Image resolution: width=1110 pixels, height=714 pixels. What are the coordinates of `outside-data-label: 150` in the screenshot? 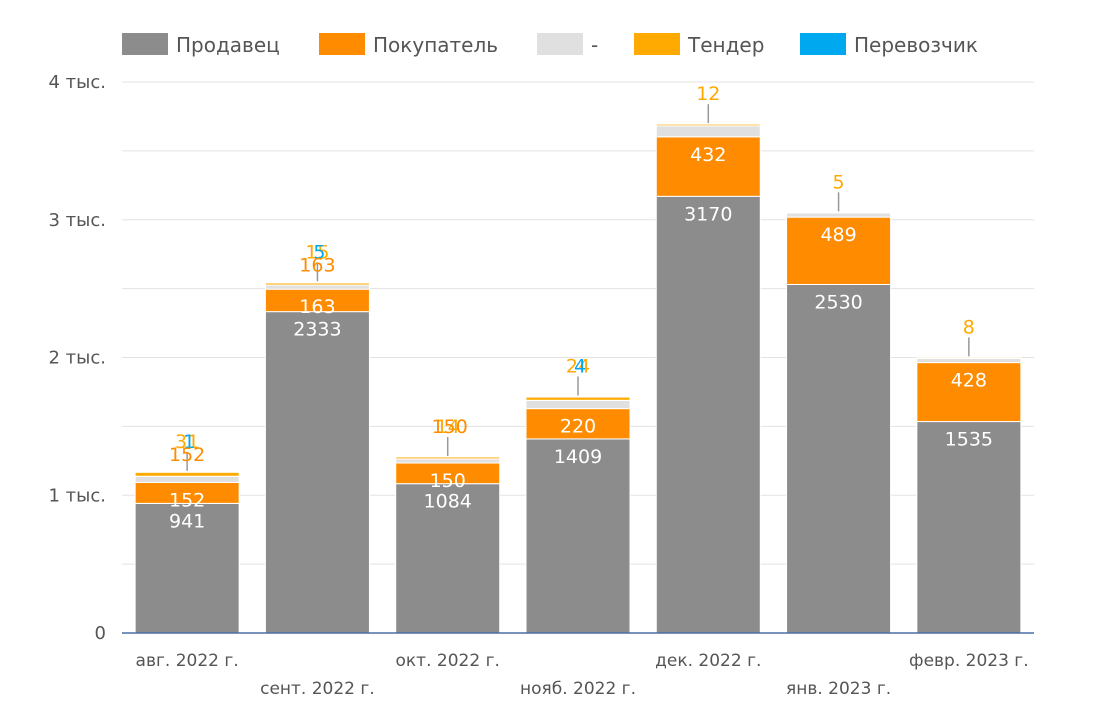 It's located at (450, 427).